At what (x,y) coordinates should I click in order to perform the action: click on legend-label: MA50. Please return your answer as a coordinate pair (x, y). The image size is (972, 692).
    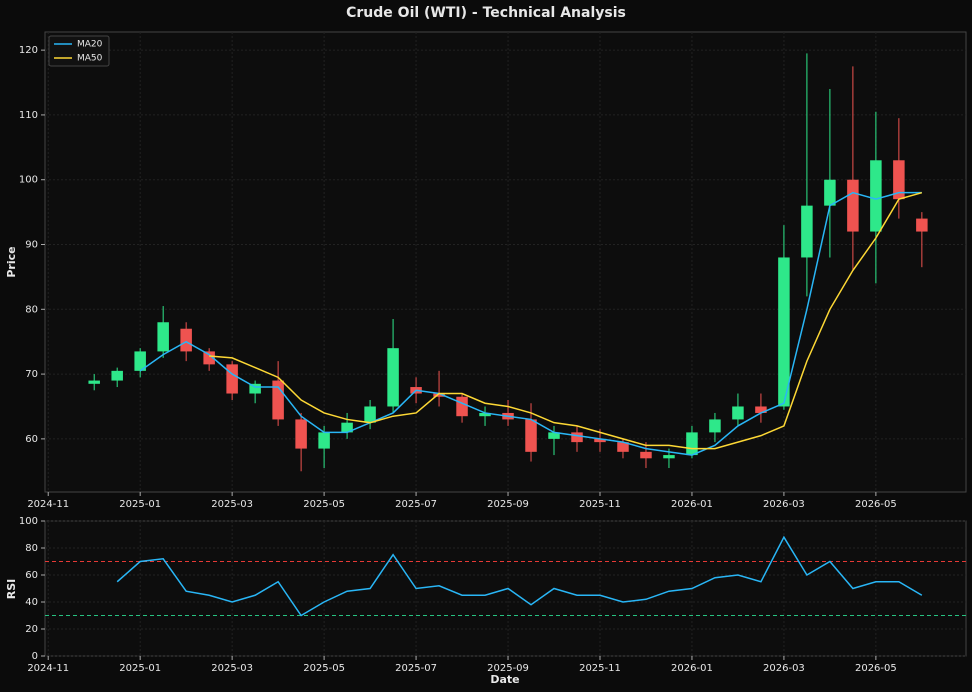
    Looking at the image, I should click on (90, 59).